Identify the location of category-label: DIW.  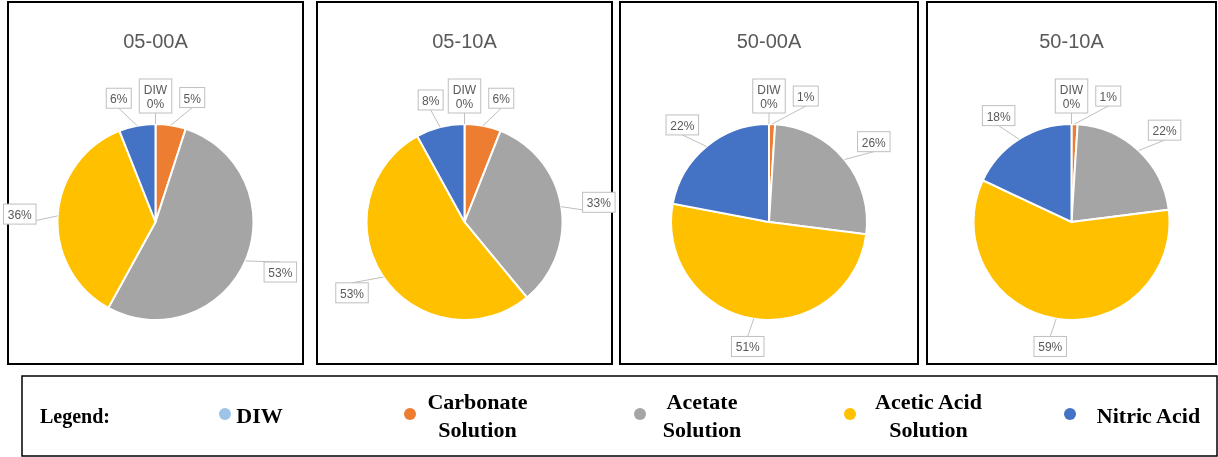
(259, 415).